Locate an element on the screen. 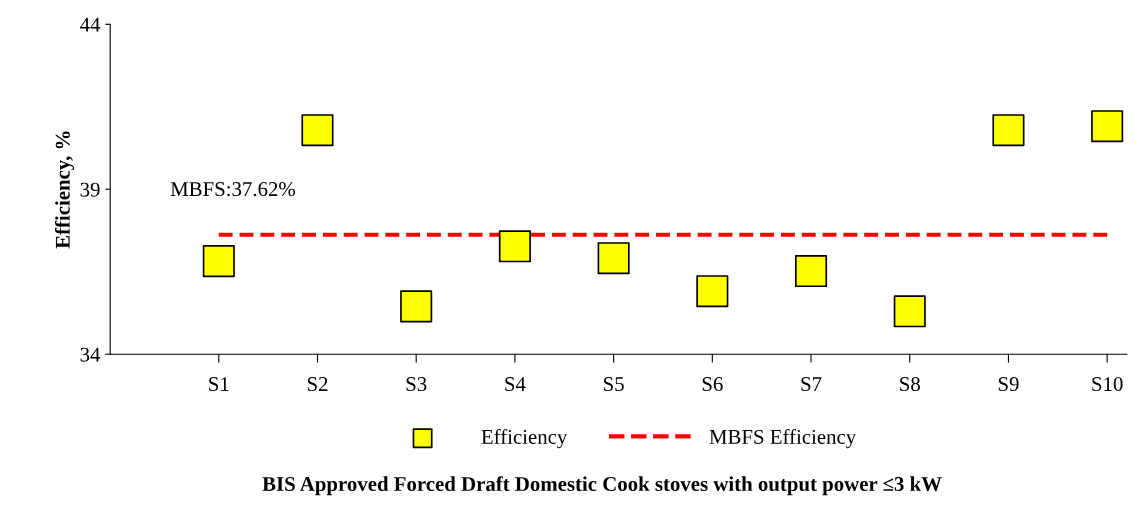 The height and width of the screenshot is (506, 1136). x-axis-title: BIS Approved Forced Draft Domestic Cook stoves with output power ≤3 kW is located at coordinates (602, 486).